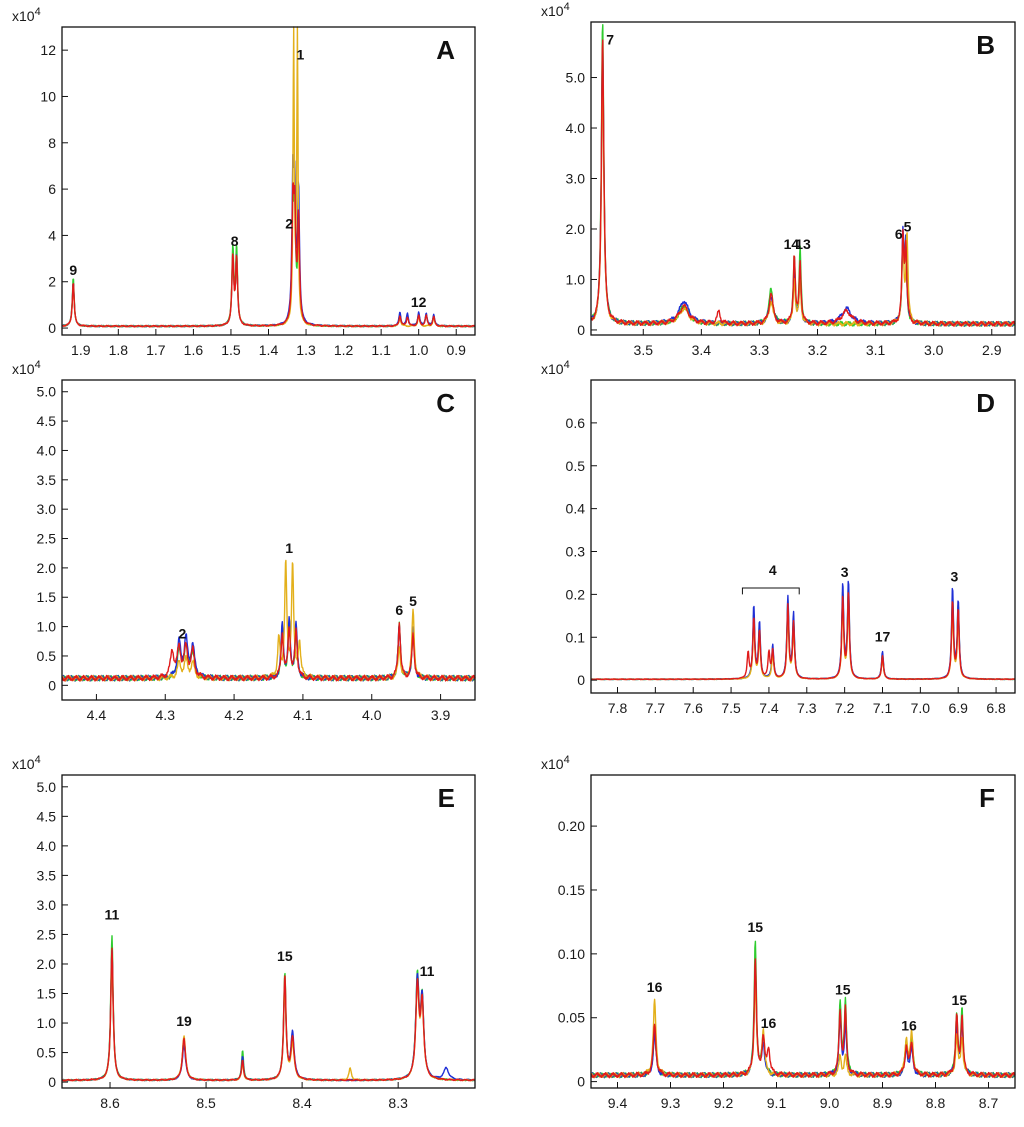 The height and width of the screenshot is (1127, 1024). What do you see at coordinates (618, 708) in the screenshot?
I see `x-tick-label: 7.8` at bounding box center [618, 708].